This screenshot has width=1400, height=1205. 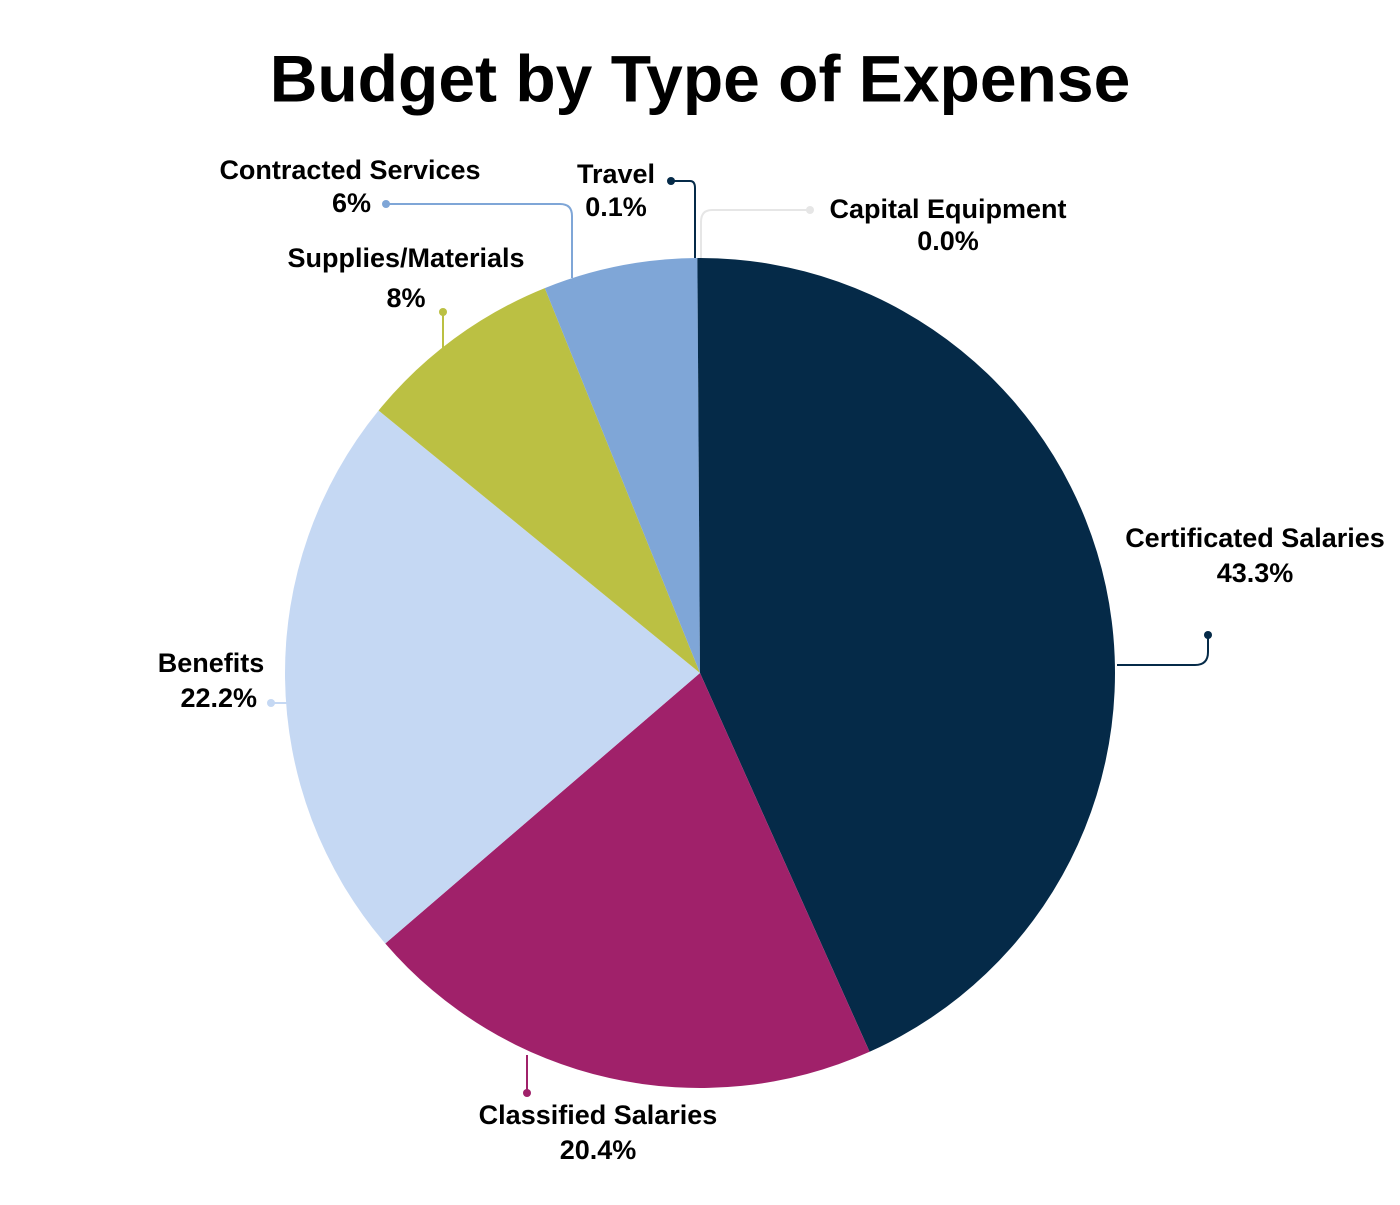 I want to click on value-label: 0.1%, so click(x=616, y=207).